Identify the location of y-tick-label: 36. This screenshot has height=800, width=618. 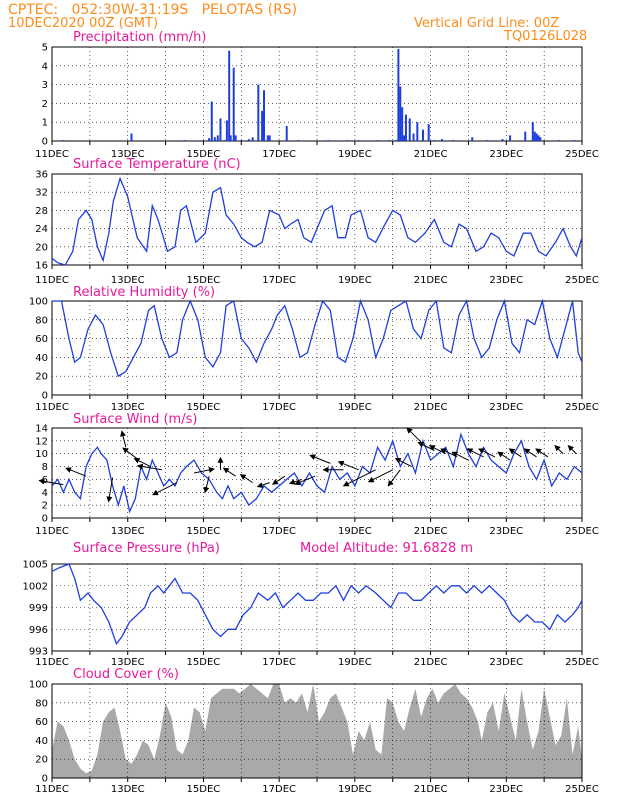
(41, 175).